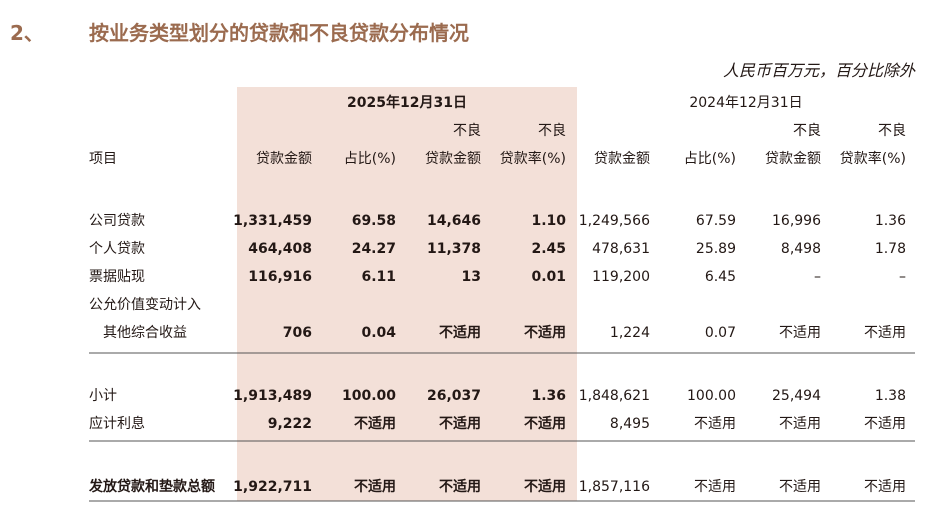  Describe the element at coordinates (801, 249) in the screenshot. I see `cell: 8,498` at that location.